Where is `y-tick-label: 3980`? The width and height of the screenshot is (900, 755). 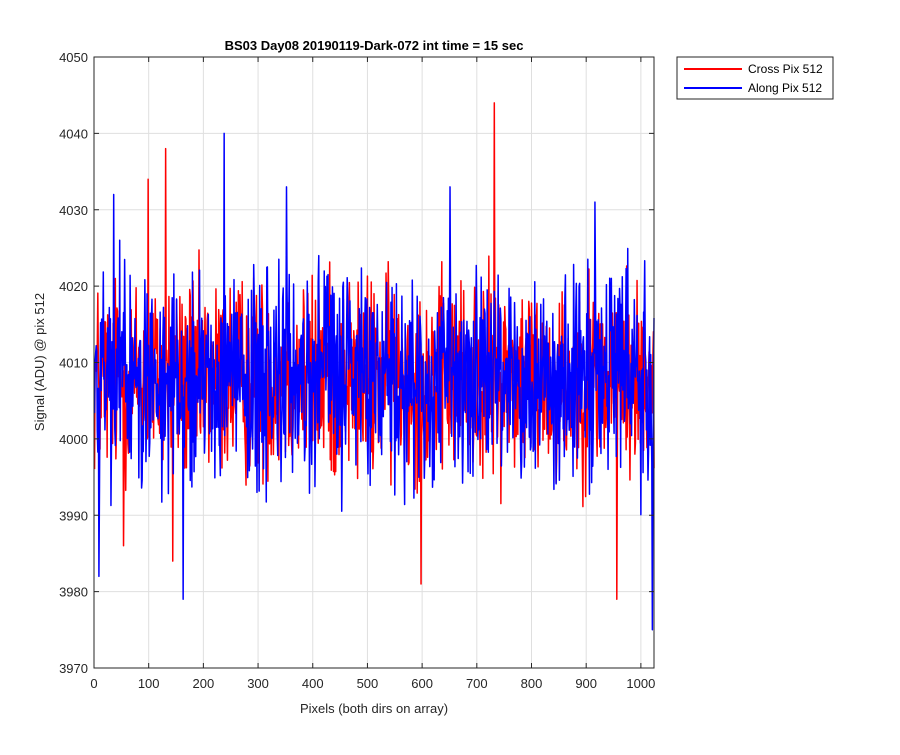
y-tick-label: 3980 is located at coordinates (73, 592).